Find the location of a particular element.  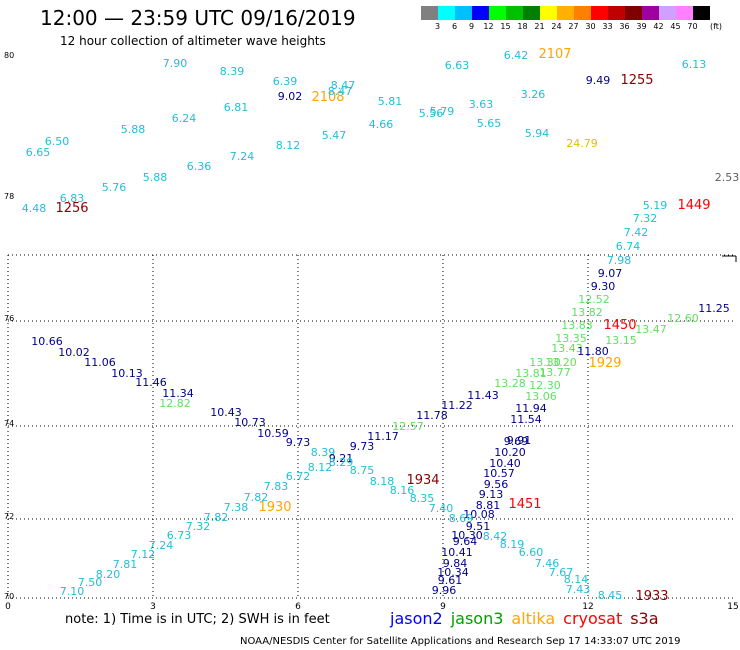

wave-height-label: 8.75 is located at coordinates (362, 470).